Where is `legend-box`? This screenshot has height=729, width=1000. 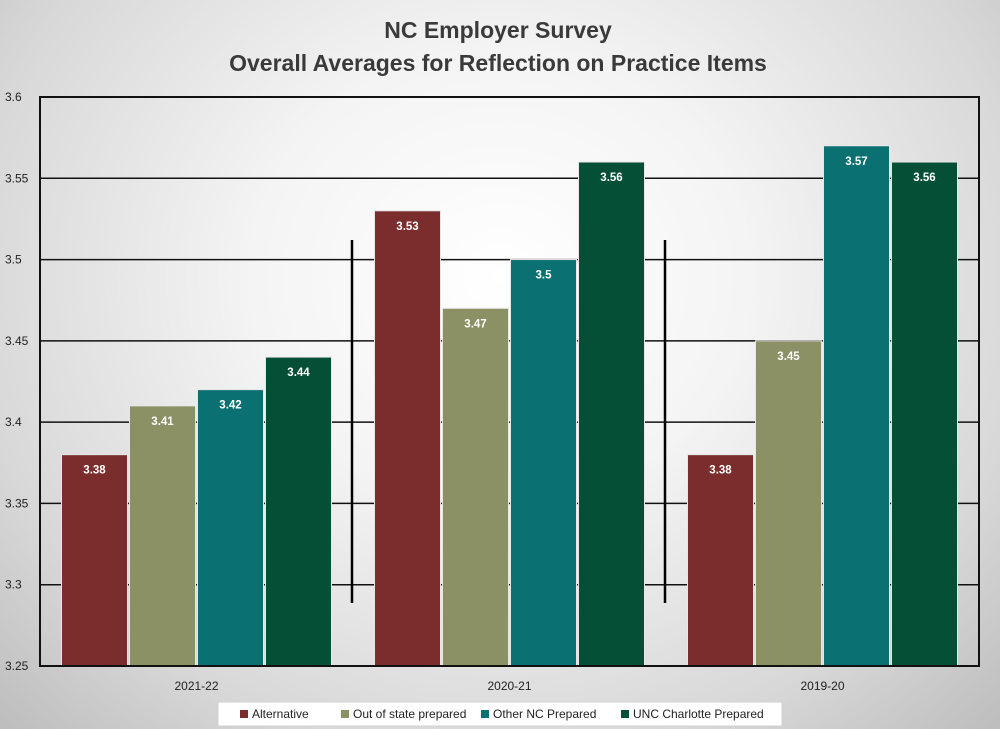
legend-box is located at coordinates (500, 714).